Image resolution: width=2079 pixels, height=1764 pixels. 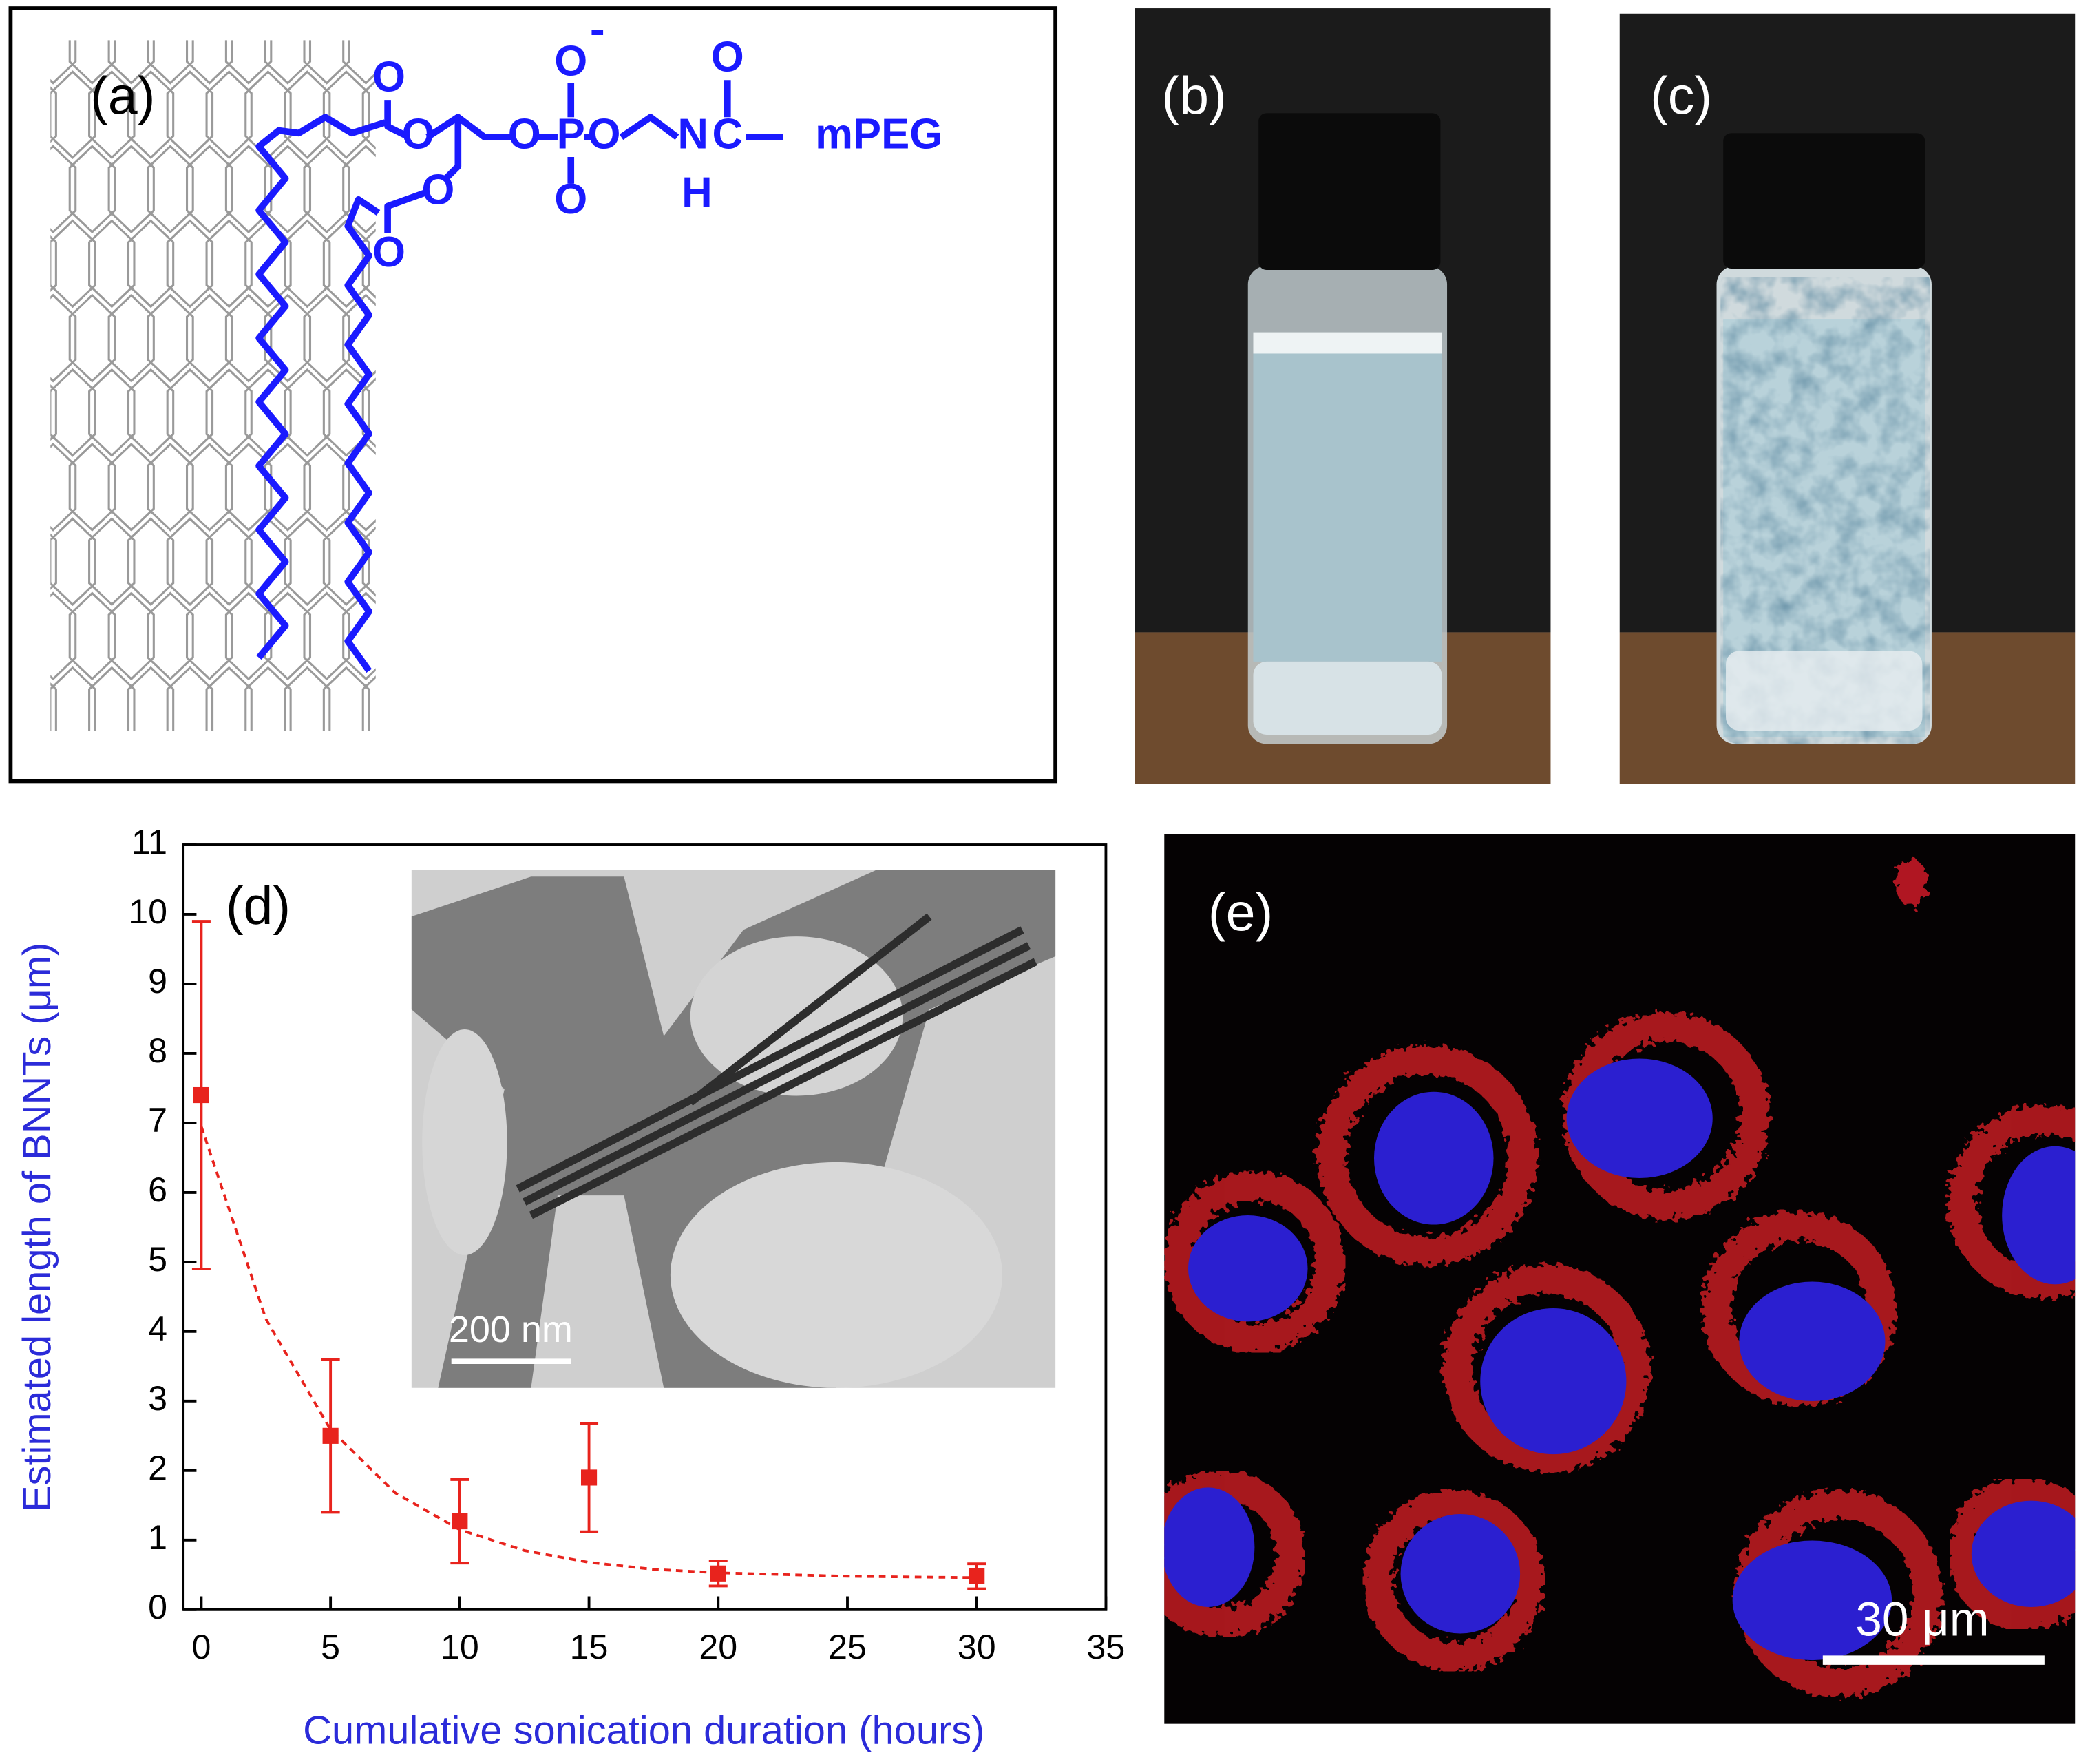 I want to click on y-tick-label: 9, so click(x=157, y=981).